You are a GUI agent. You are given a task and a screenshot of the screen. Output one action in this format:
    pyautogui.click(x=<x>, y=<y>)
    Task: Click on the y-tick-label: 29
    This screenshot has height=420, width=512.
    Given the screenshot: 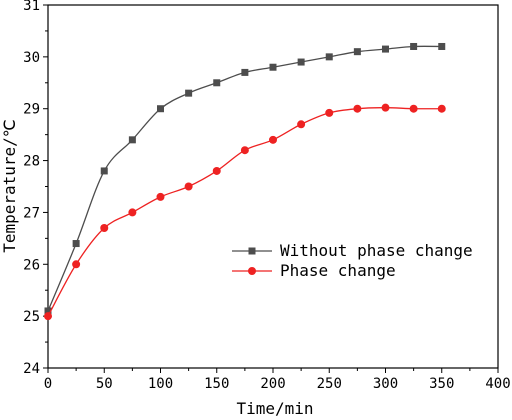 What is the action you would take?
    pyautogui.click(x=31, y=110)
    